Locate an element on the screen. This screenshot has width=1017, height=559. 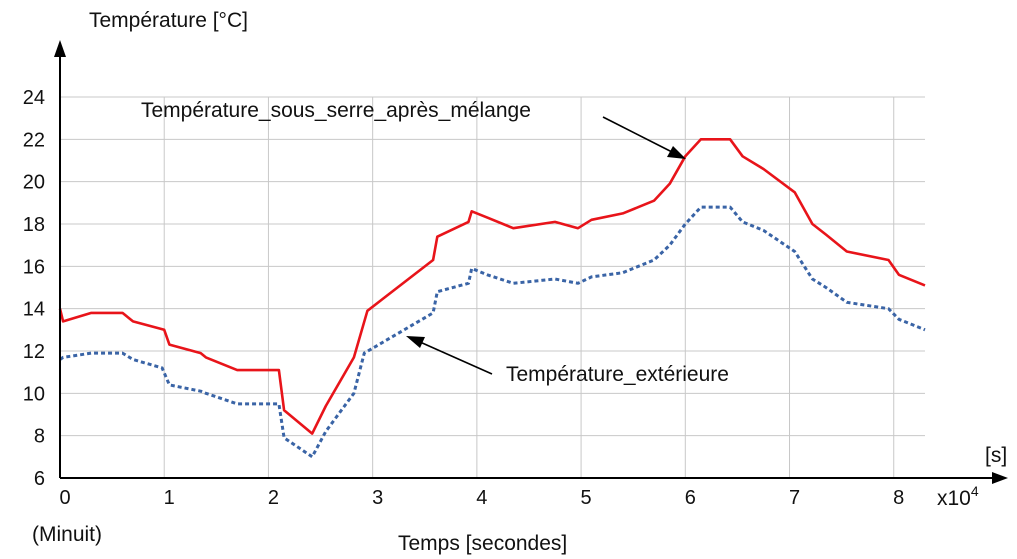
annotation-red-arrow-head is located at coordinates (676, 152).